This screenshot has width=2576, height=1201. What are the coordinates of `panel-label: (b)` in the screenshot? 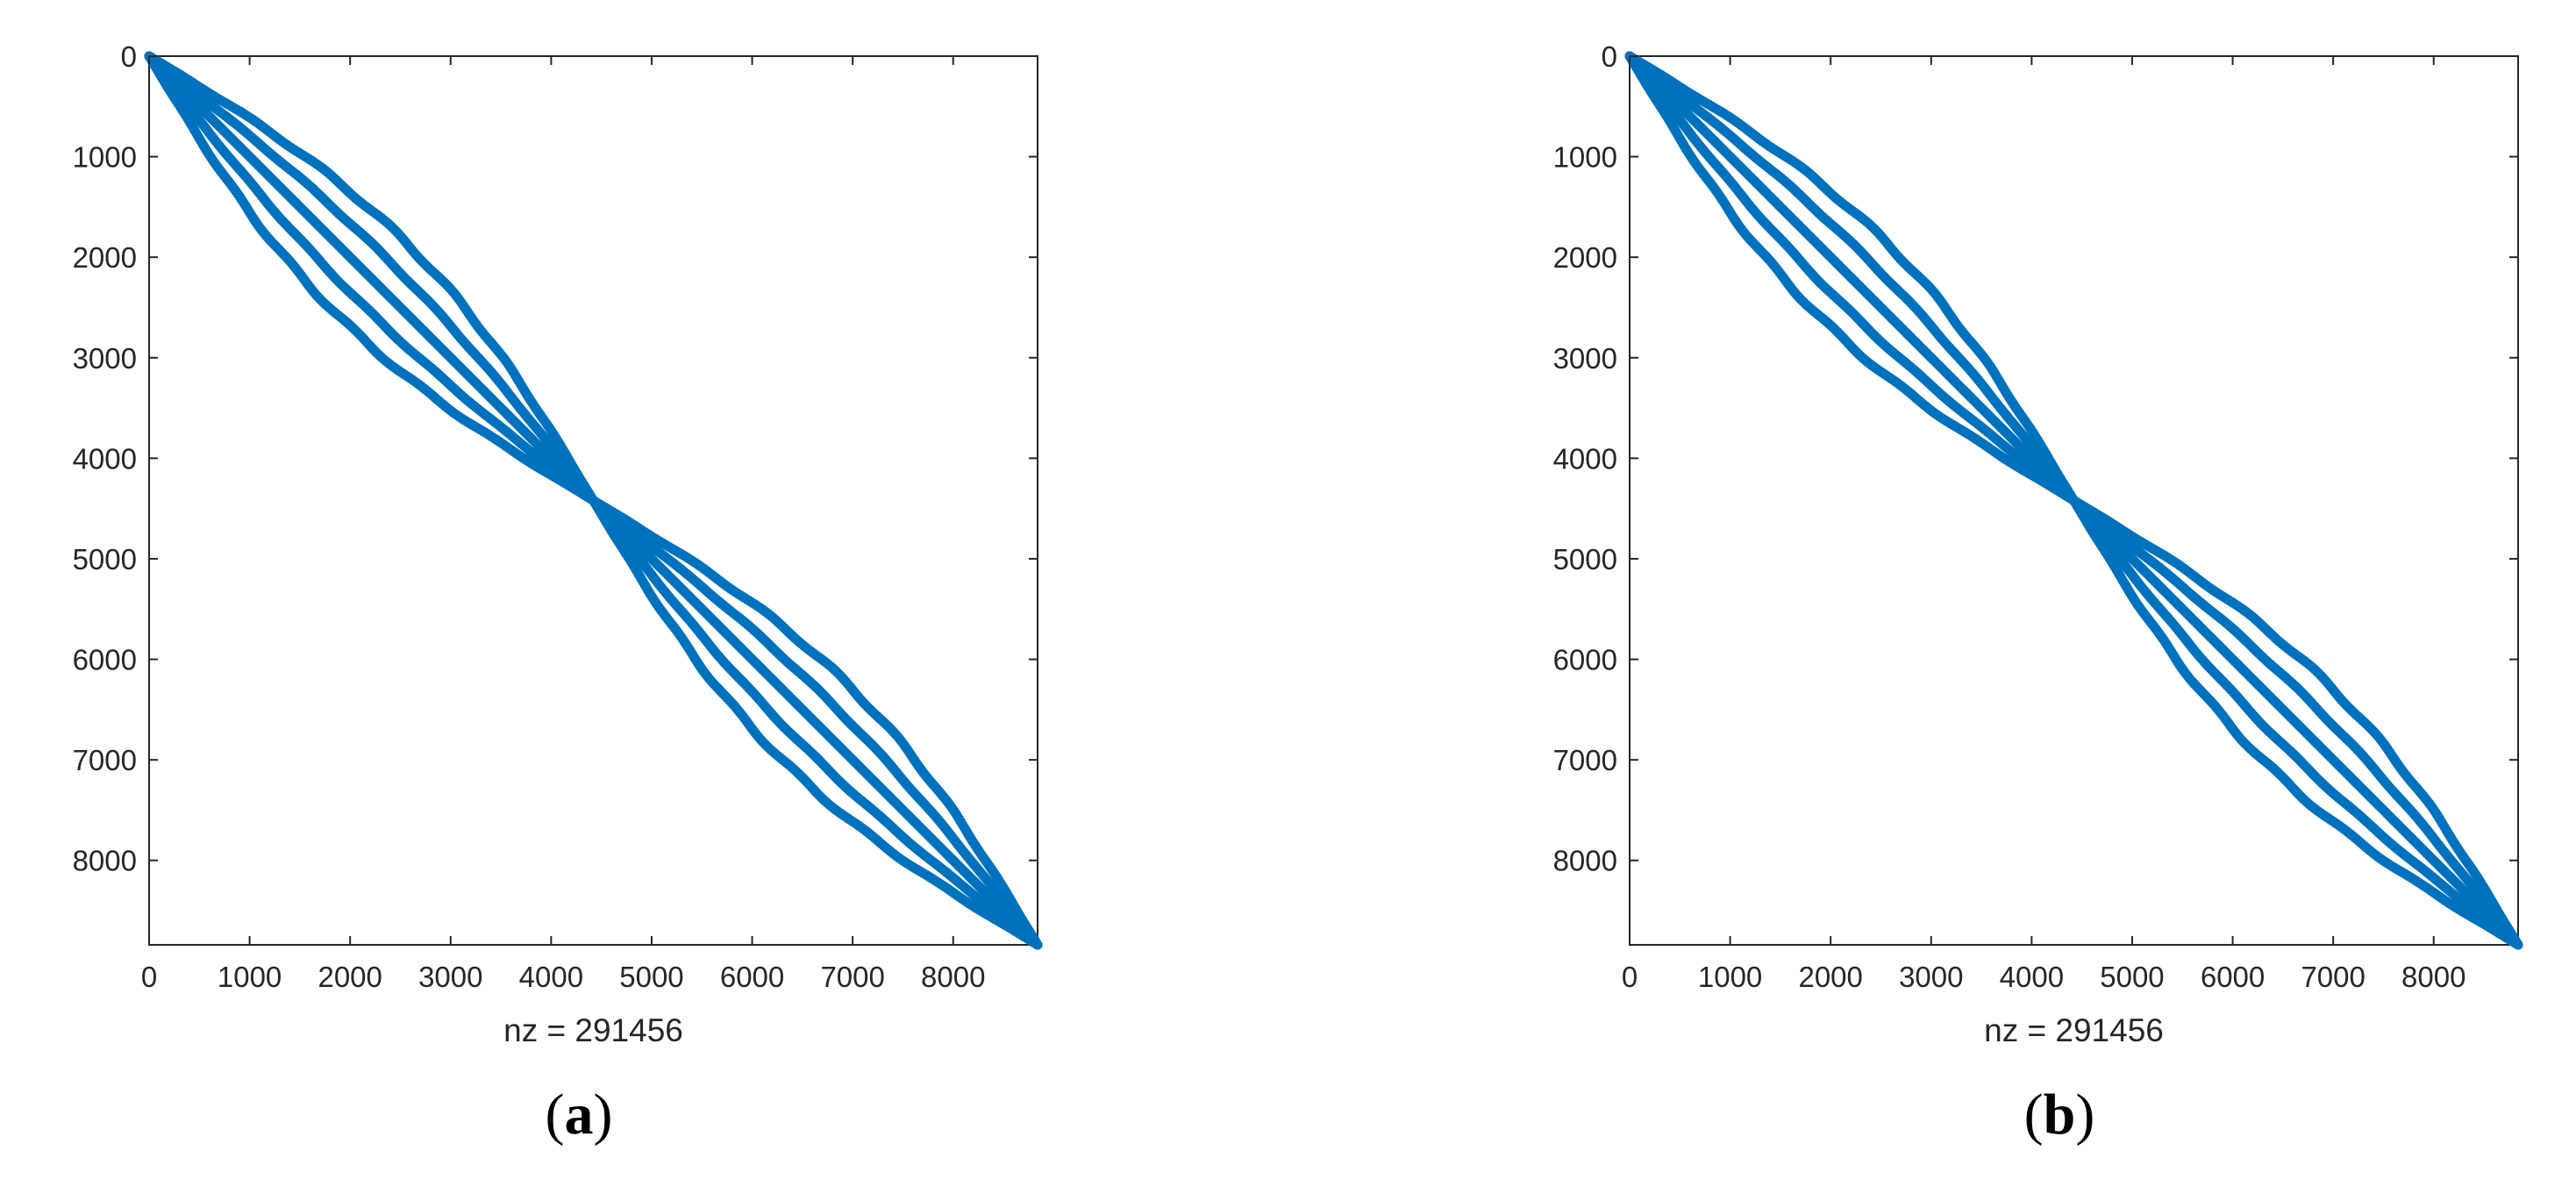 It's located at (2060, 1115).